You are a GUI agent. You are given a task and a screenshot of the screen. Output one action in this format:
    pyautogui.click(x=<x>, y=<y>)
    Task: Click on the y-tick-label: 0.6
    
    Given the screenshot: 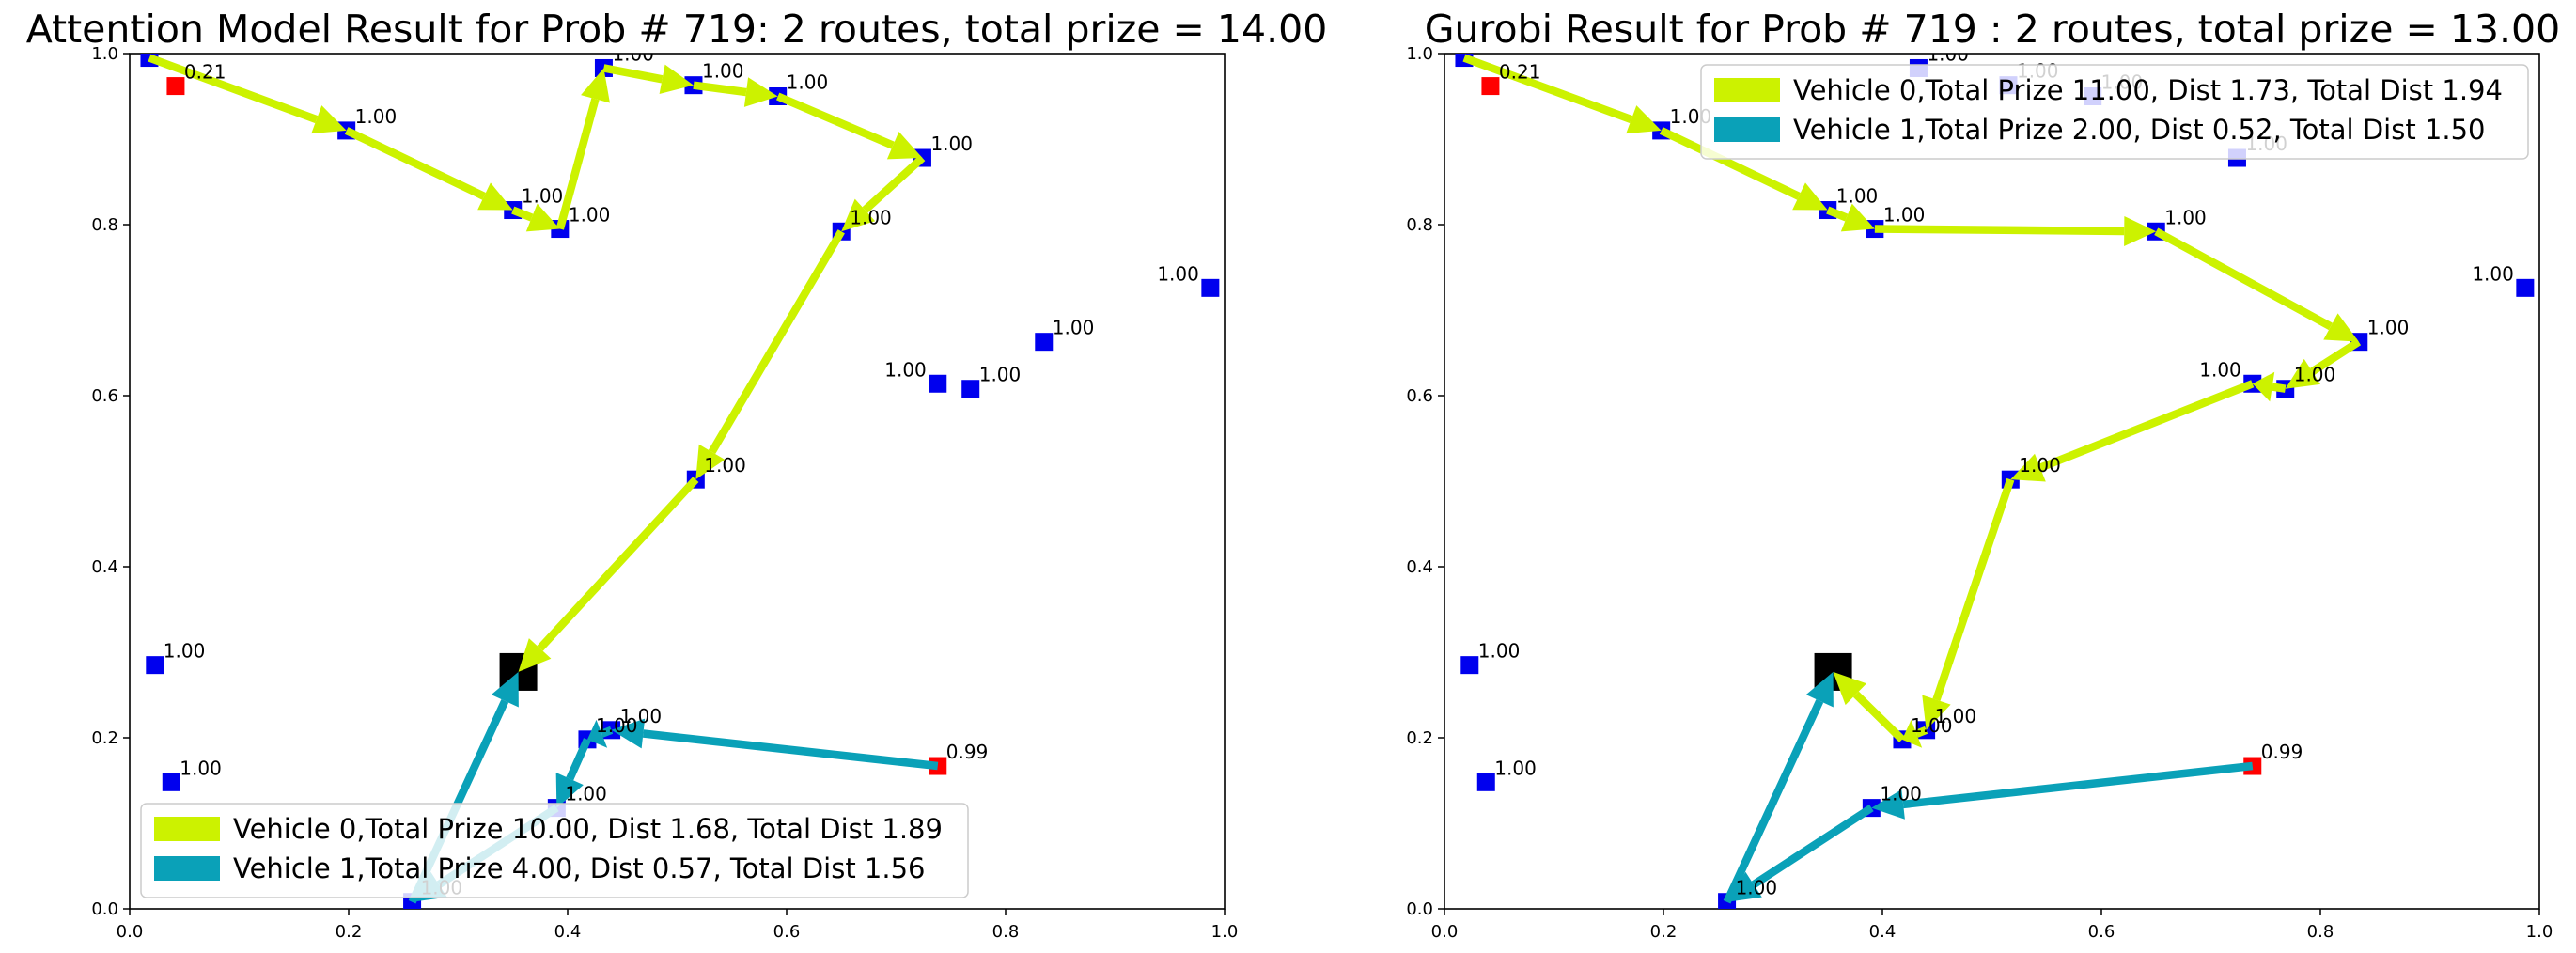 What is the action you would take?
    pyautogui.click(x=1419, y=396)
    